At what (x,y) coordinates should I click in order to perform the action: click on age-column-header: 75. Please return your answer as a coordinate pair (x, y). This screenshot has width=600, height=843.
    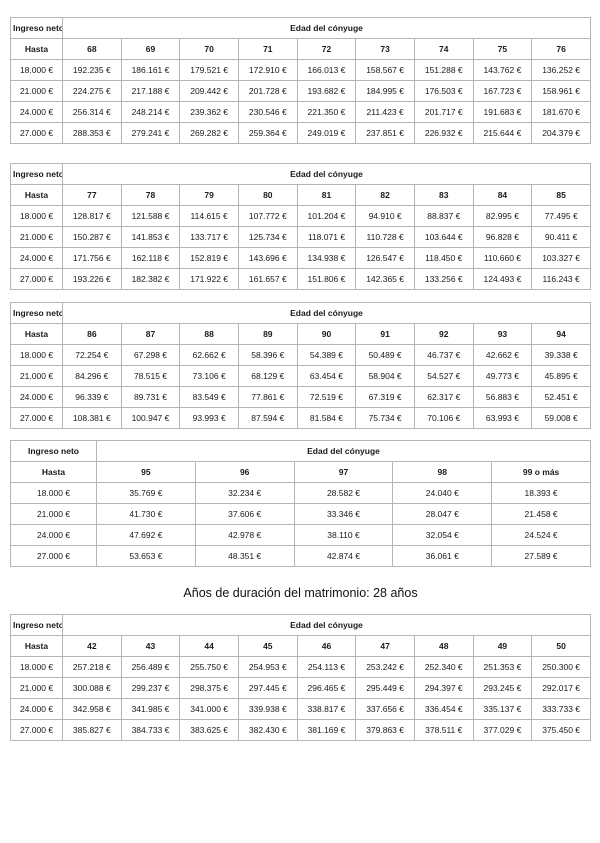
    Looking at the image, I should click on (502, 49).